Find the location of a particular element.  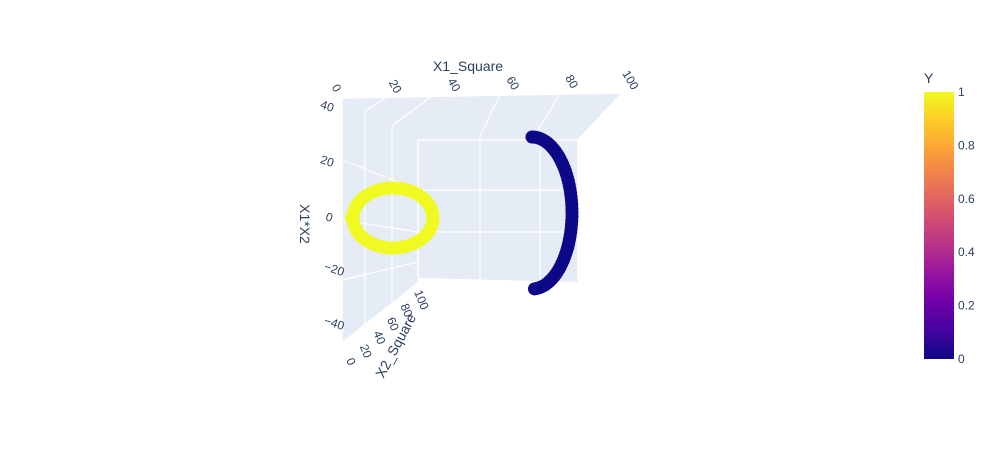

y-tick-label: 40 is located at coordinates (379, 338).